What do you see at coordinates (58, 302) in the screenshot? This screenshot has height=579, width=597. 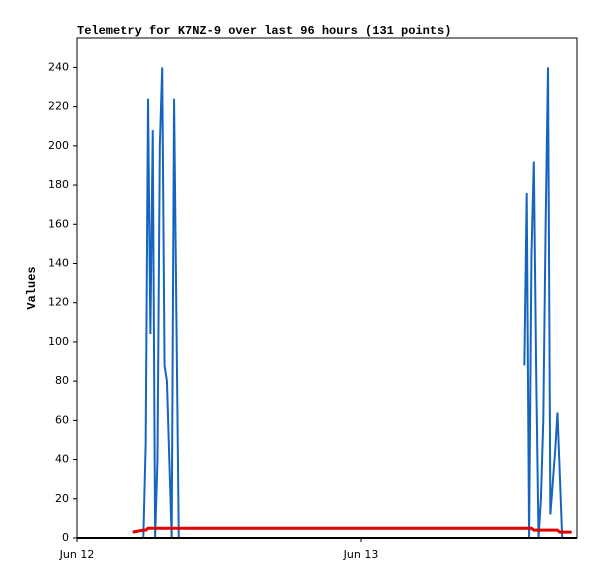 I see `y-tick-label: 120` at bounding box center [58, 302].